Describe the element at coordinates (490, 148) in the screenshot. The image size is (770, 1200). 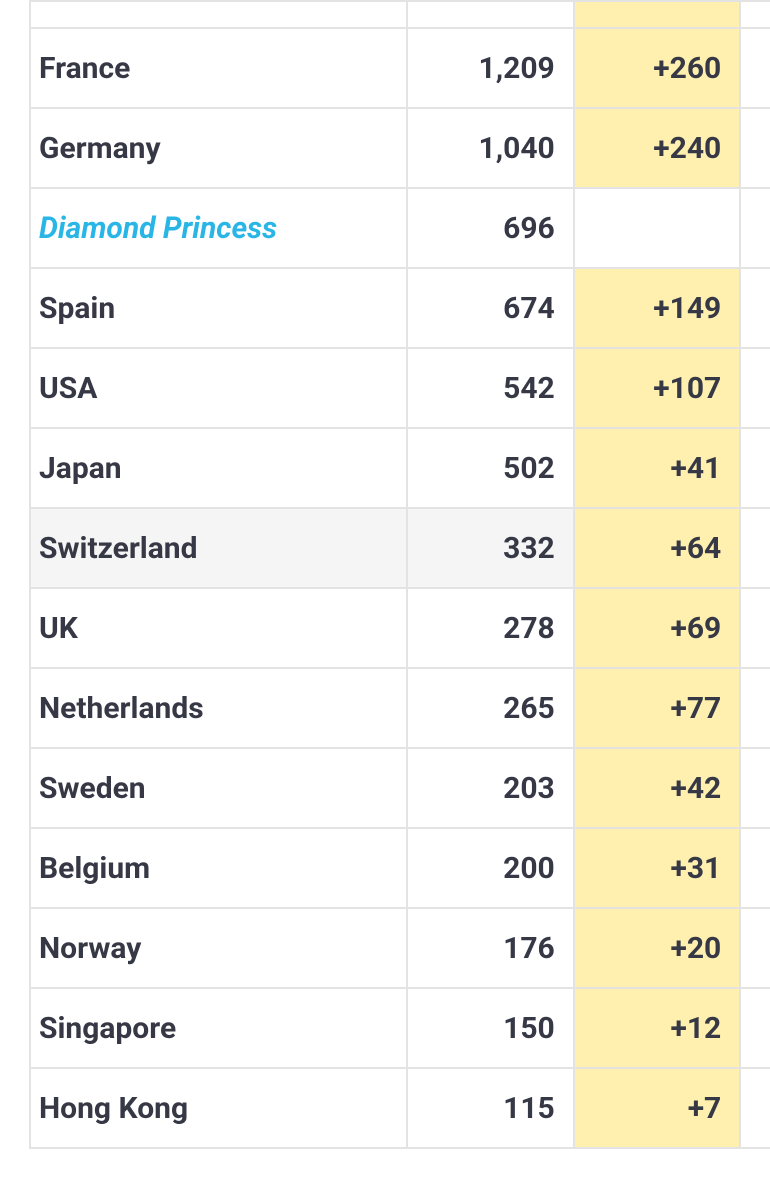
I see `total-cases: 1,040` at that location.